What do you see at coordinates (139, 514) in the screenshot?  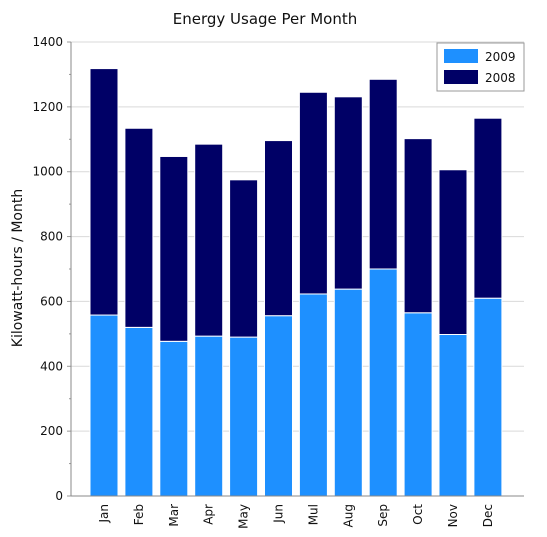 I see `x-tick-label: Feb` at bounding box center [139, 514].